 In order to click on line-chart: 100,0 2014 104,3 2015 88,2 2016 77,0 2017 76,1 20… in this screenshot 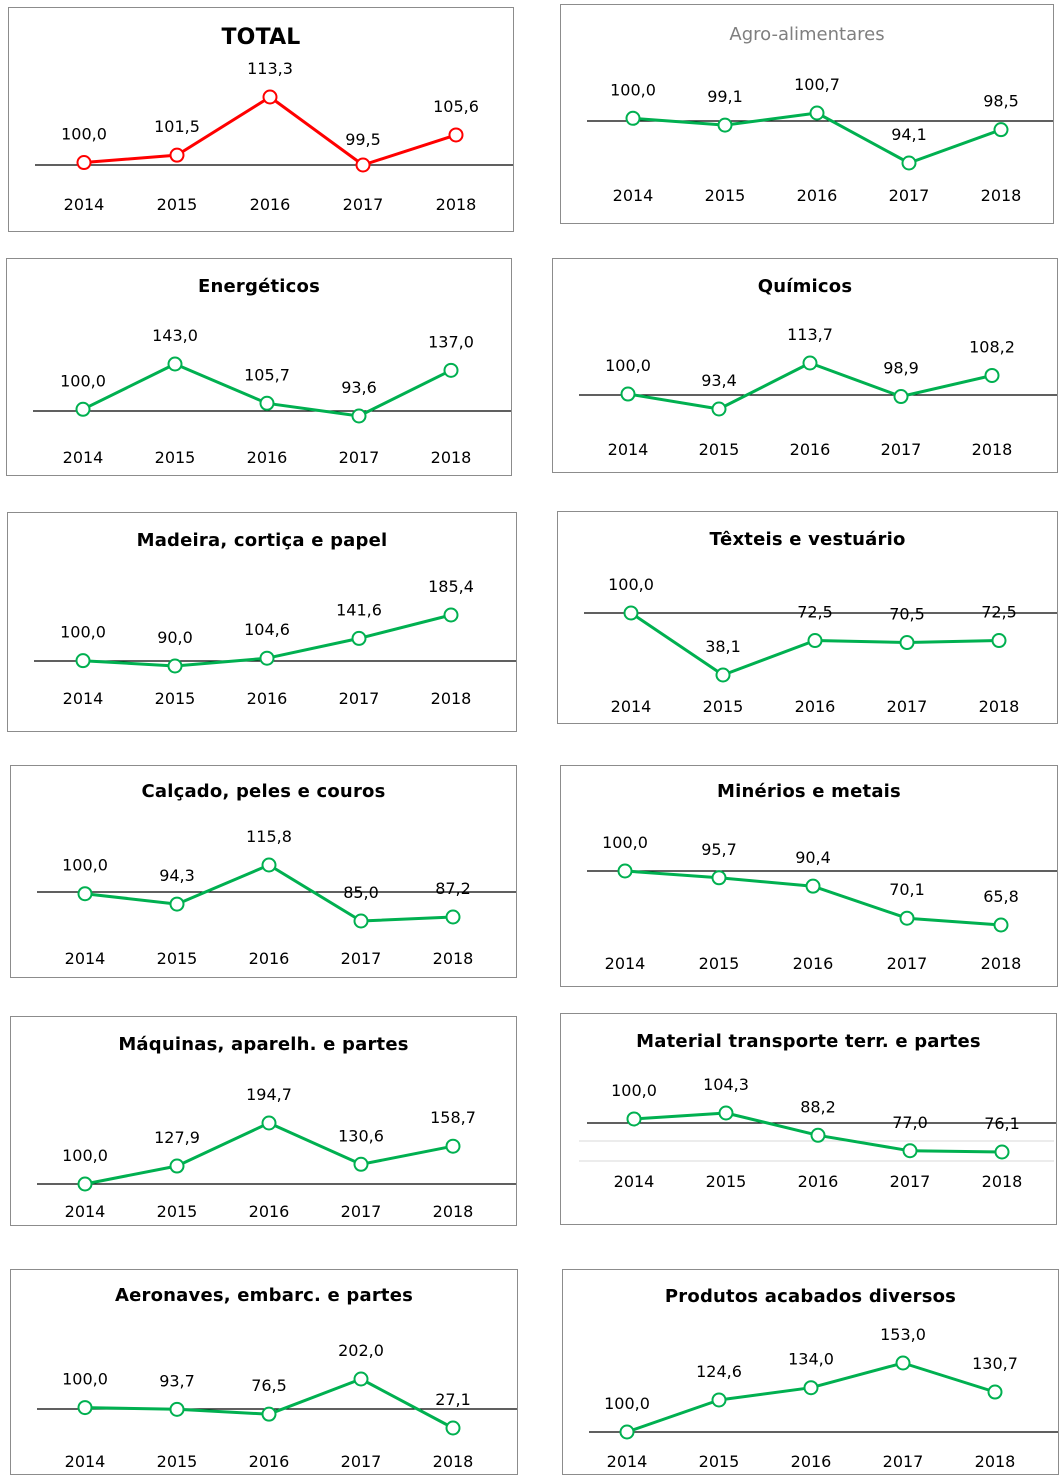, I will do `click(817, 1133)`.